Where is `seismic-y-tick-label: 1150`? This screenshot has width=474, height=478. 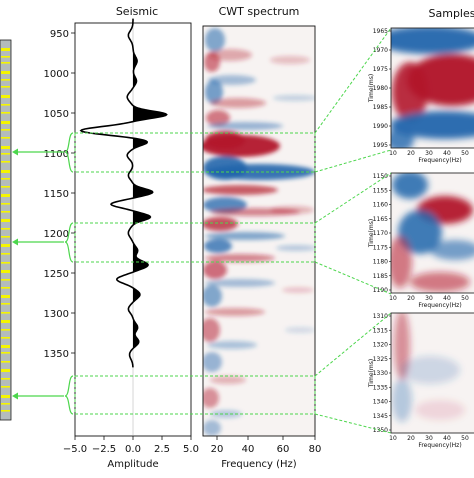 seismic-y-tick-label: 1150 is located at coordinates (56, 194).